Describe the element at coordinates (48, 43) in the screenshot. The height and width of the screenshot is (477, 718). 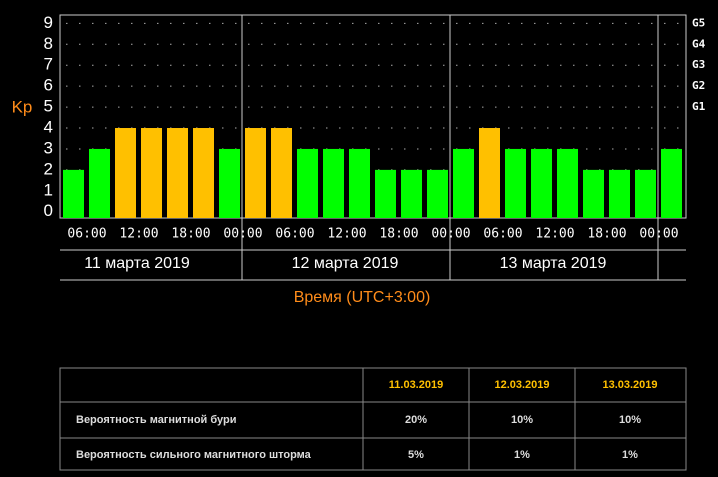
I see `y-tick-label: 8` at that location.